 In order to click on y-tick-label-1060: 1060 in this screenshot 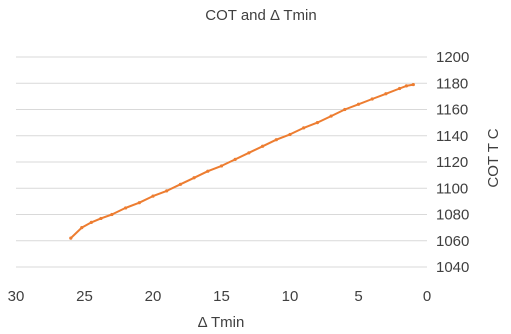, I will do `click(452, 241)`.